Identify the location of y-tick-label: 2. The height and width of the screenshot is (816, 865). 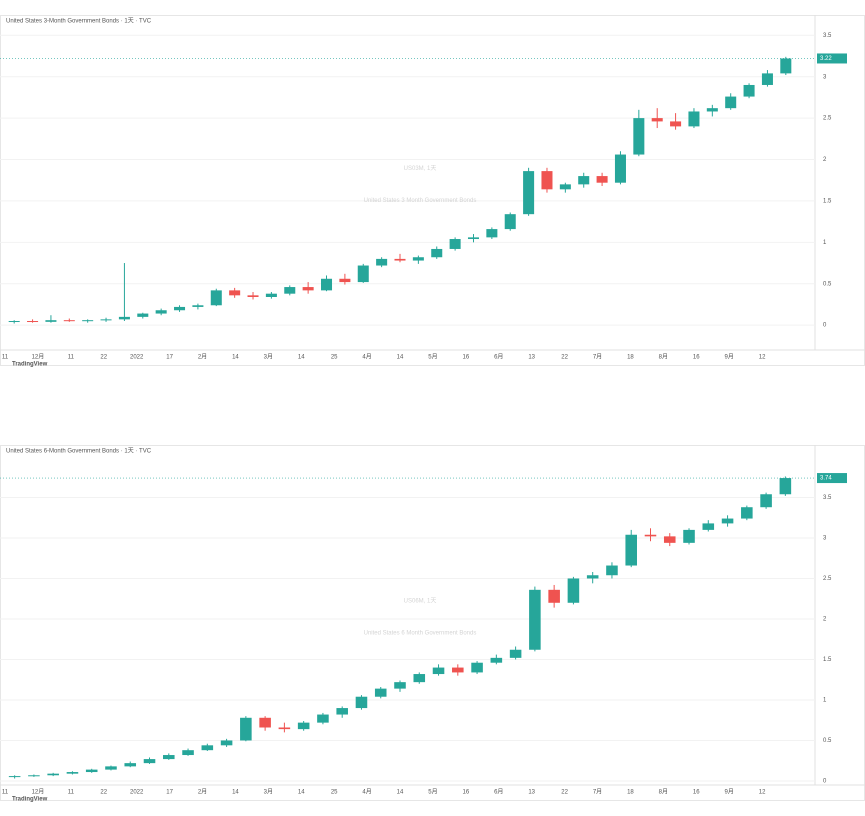
(825, 160).